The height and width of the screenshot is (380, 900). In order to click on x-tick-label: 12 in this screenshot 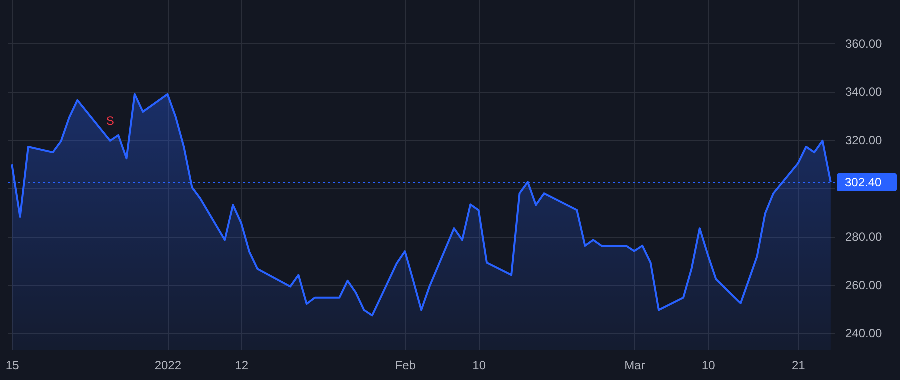, I will do `click(242, 365)`.